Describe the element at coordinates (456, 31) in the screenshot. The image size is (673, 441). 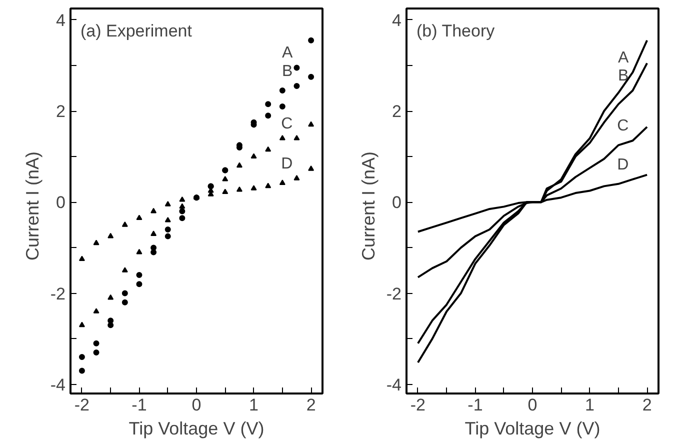
I see `text: (b) Theory` at that location.